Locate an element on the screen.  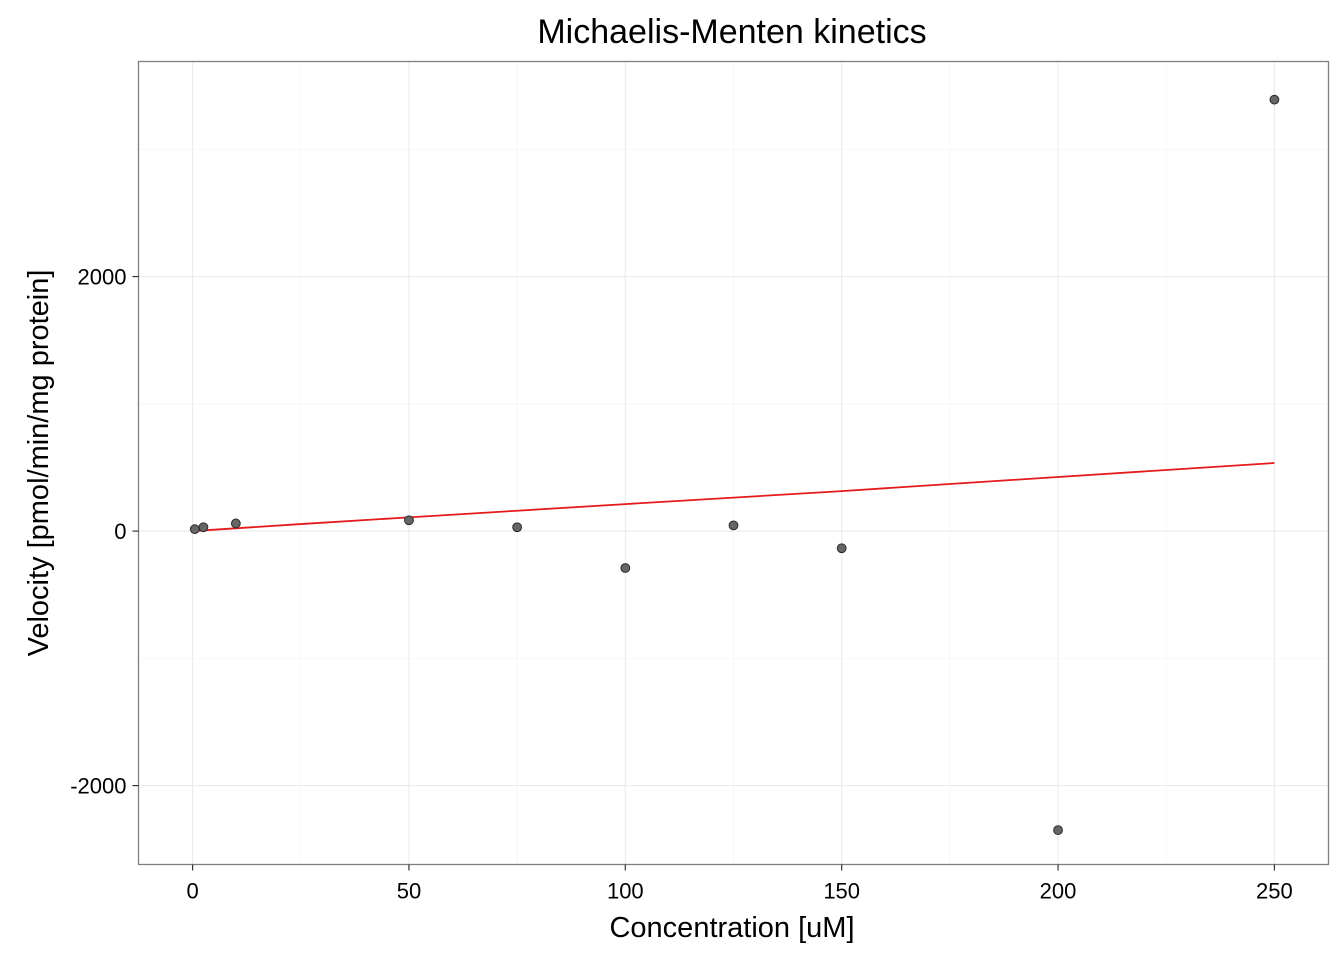
x-tick-label: 100 is located at coordinates (625, 891).